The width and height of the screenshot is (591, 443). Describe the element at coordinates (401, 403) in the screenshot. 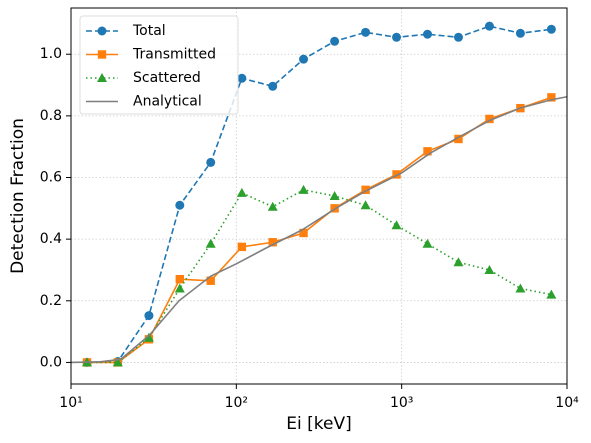

I see `x-tick-label: 10³` at that location.